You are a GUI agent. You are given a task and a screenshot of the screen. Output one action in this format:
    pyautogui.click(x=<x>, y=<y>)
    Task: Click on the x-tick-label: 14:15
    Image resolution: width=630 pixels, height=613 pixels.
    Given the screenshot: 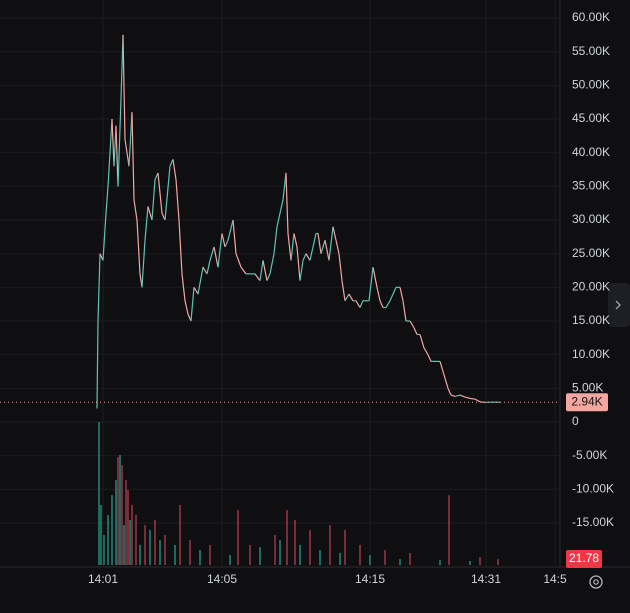 What is the action you would take?
    pyautogui.click(x=370, y=579)
    